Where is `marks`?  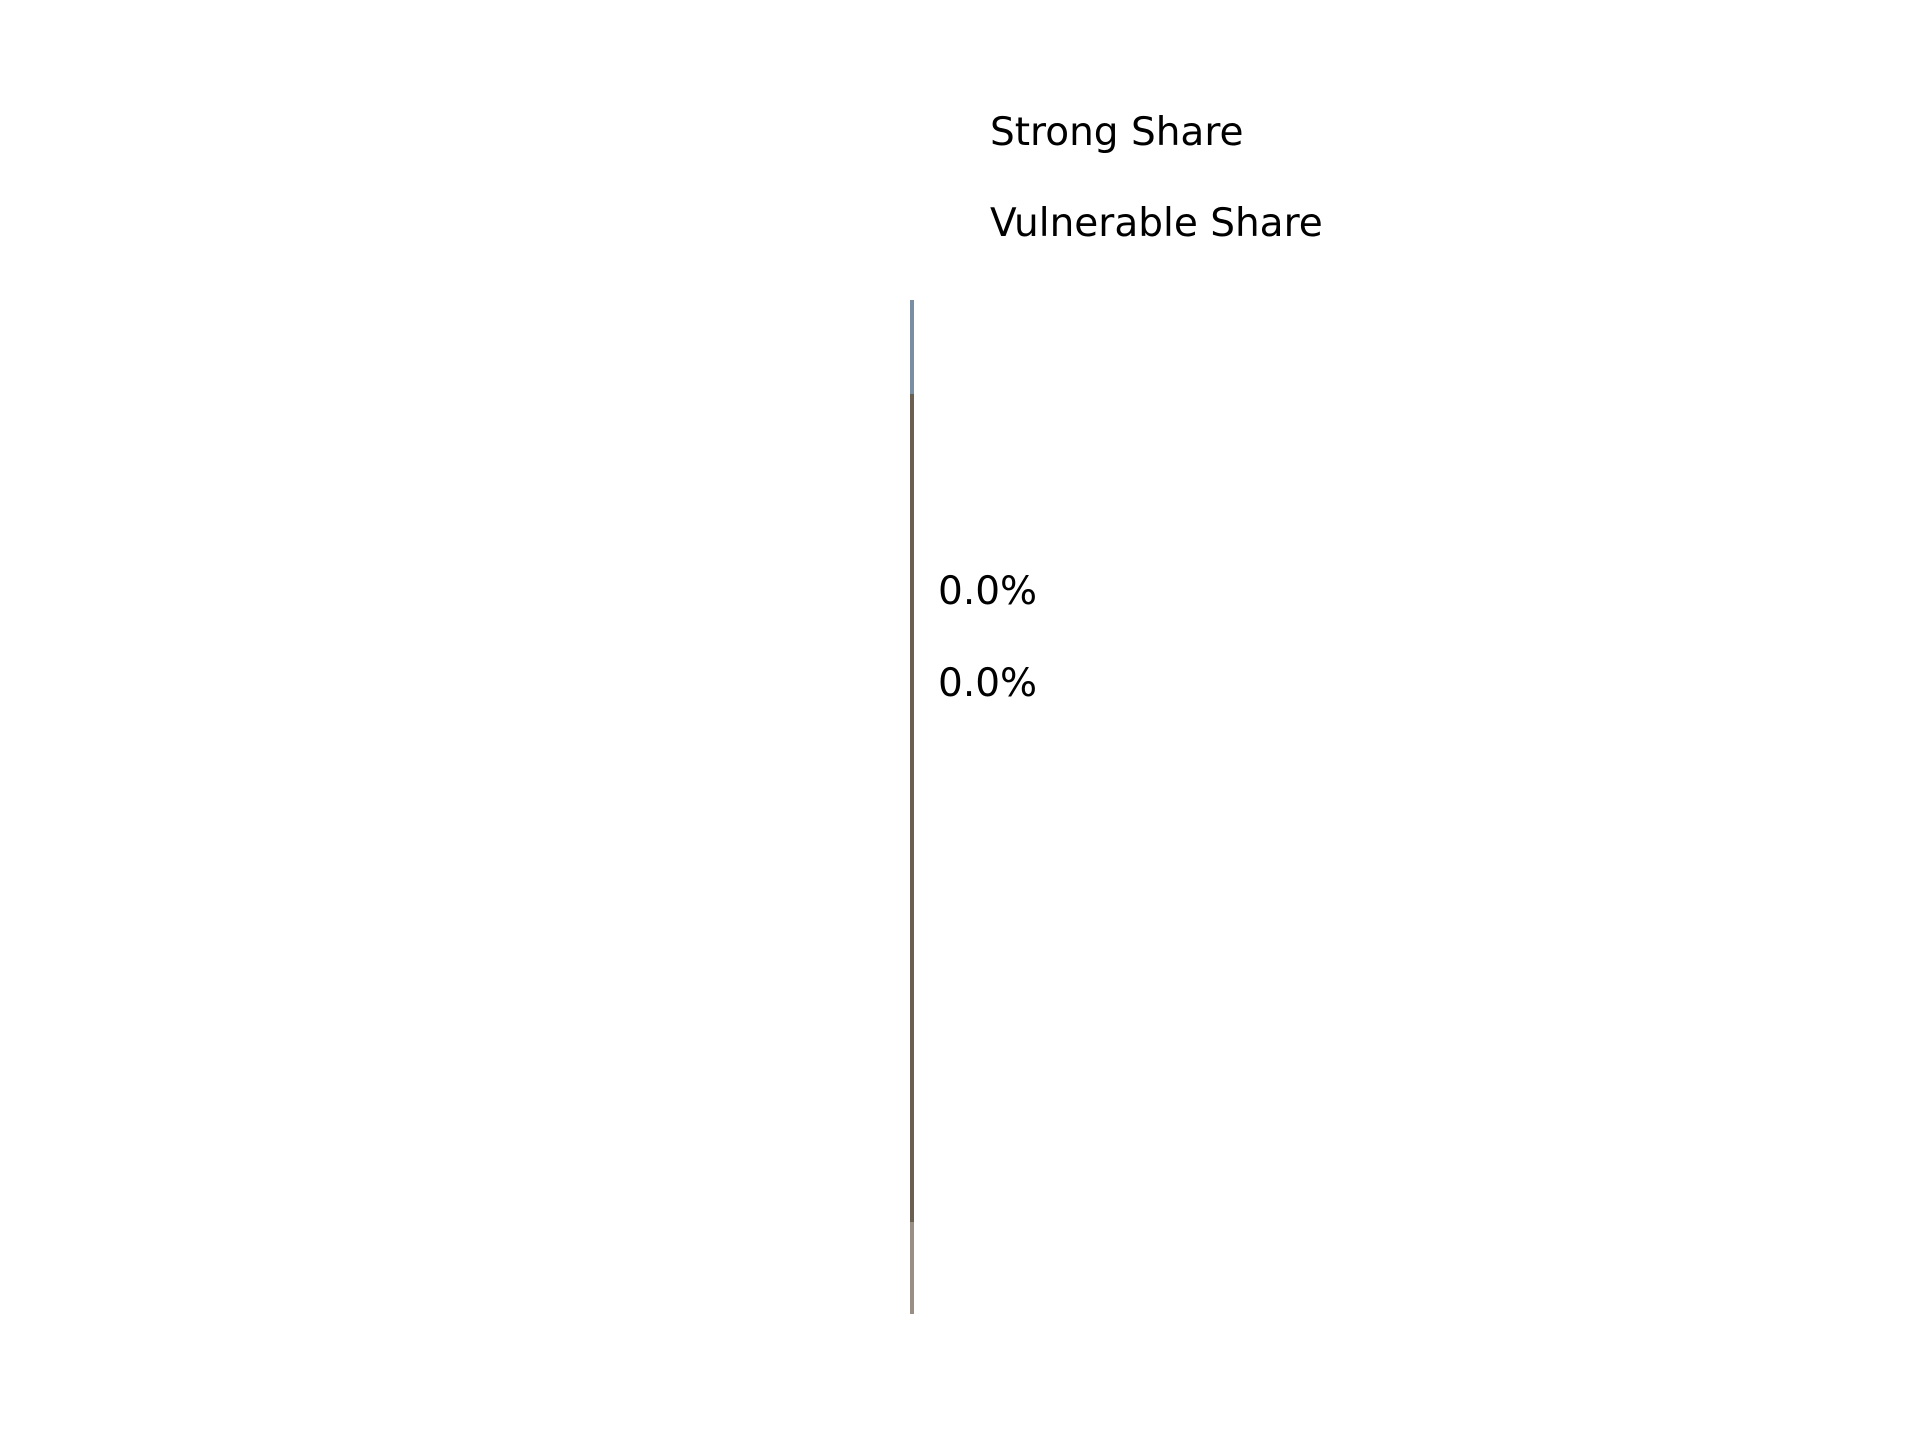 marks is located at coordinates (912, 807).